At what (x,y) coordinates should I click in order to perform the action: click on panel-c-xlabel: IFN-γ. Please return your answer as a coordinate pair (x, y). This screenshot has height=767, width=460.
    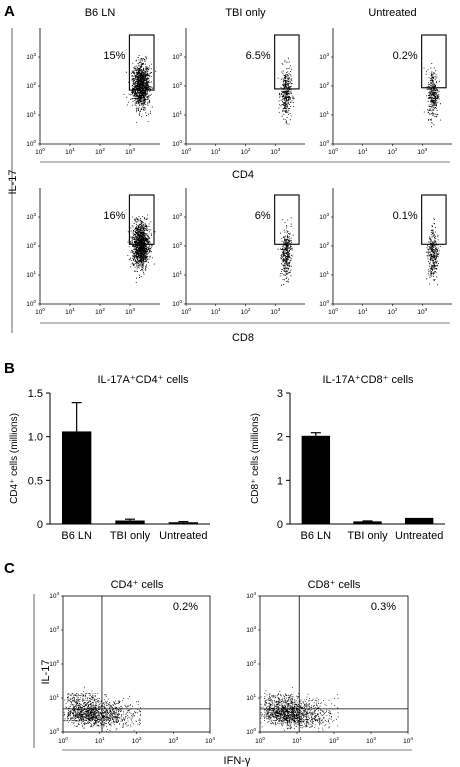
    Looking at the image, I should click on (237, 761).